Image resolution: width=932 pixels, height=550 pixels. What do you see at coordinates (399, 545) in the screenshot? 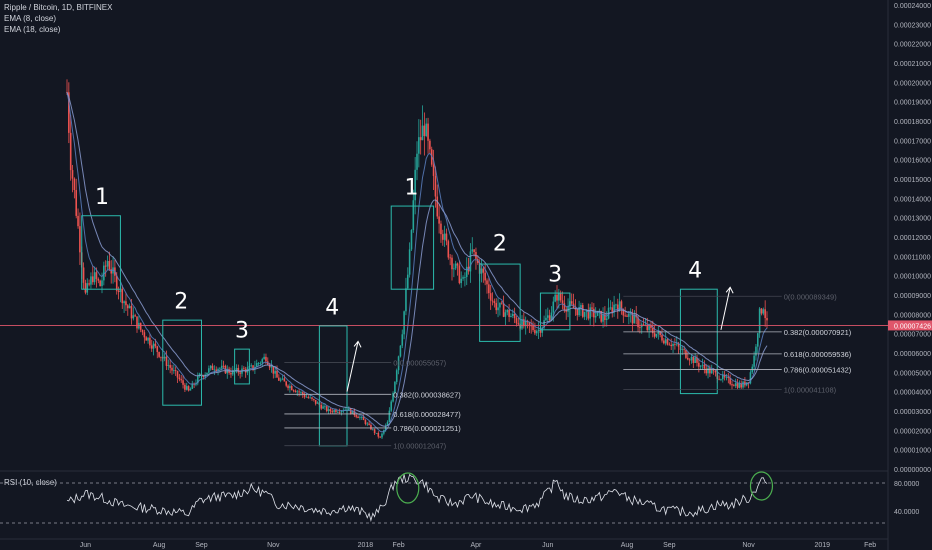
I see `x-tick-label: Feb` at bounding box center [399, 545].